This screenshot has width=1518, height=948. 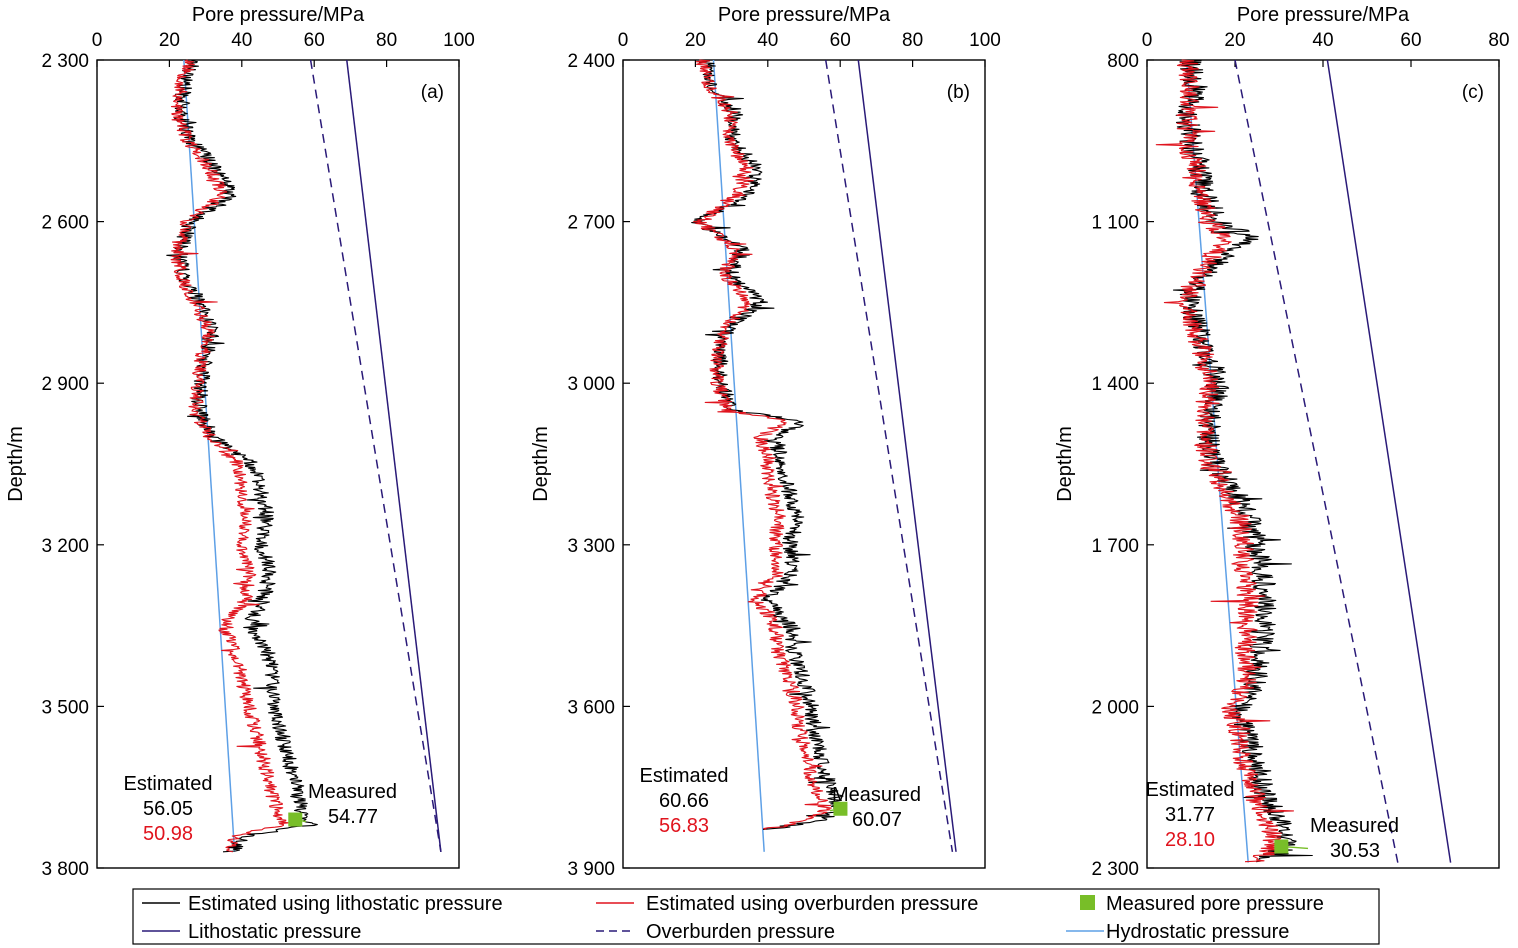 I want to click on legend-item: Estimated using overburden pressure, so click(x=787, y=904).